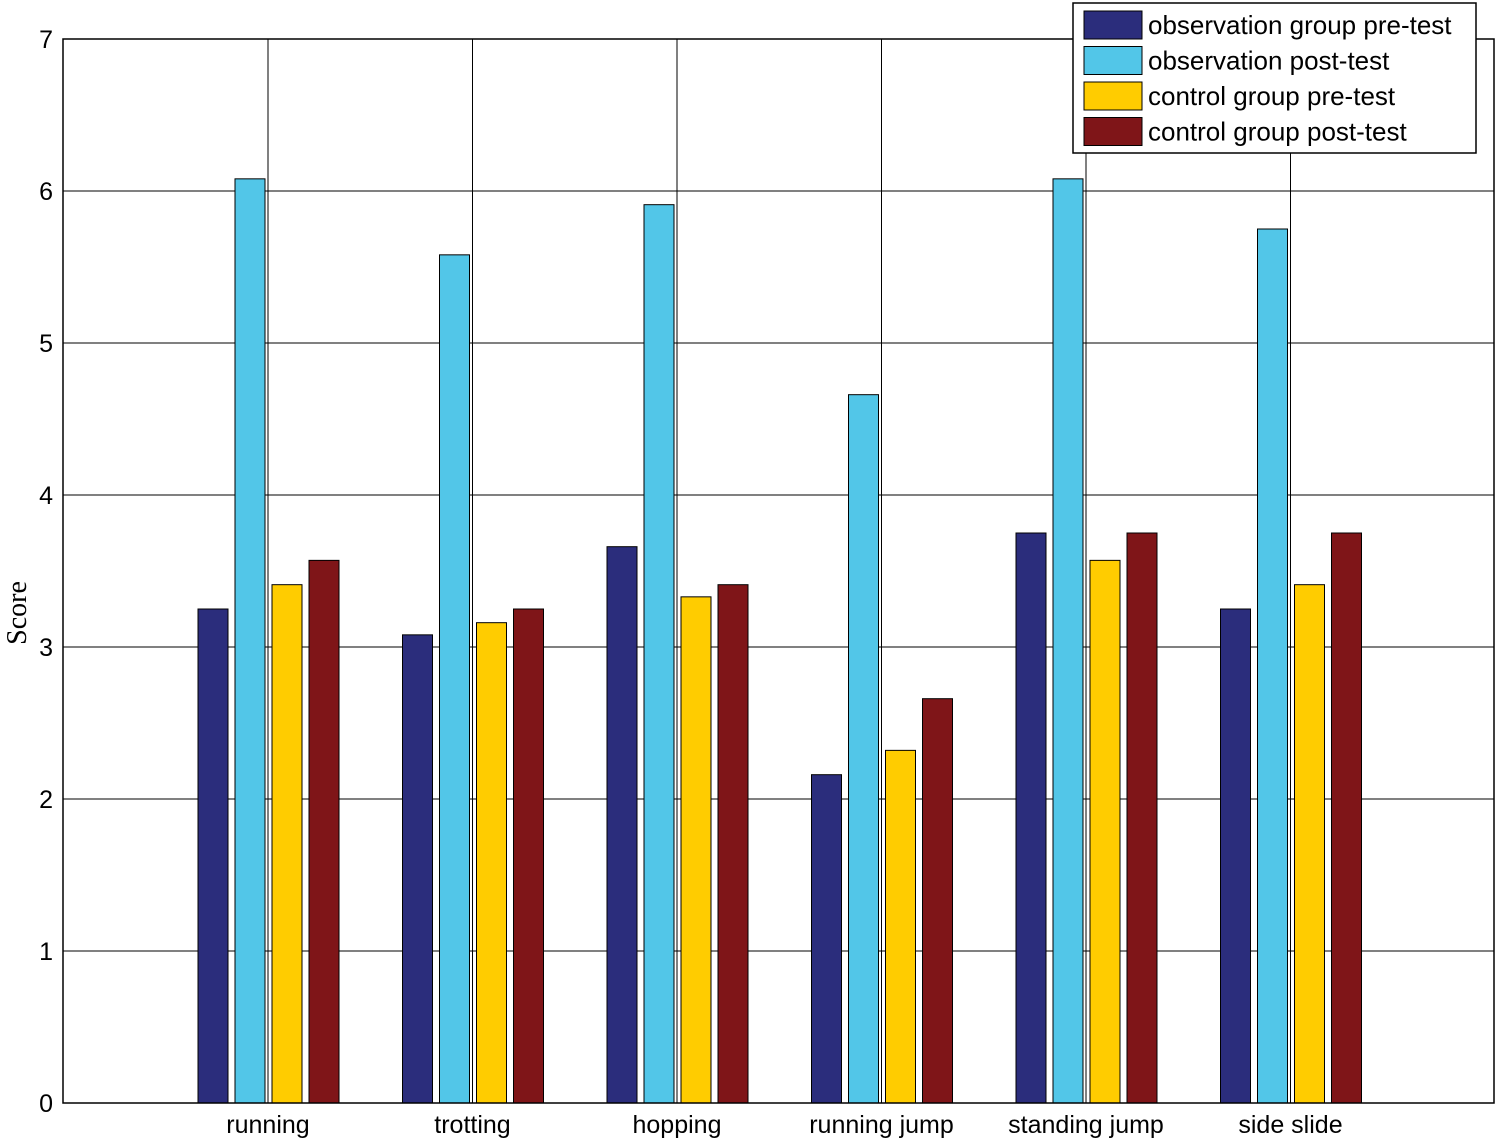 Image resolution: width=1500 pixels, height=1142 pixels. I want to click on legend-label: observation group pre-test, so click(1300, 25).